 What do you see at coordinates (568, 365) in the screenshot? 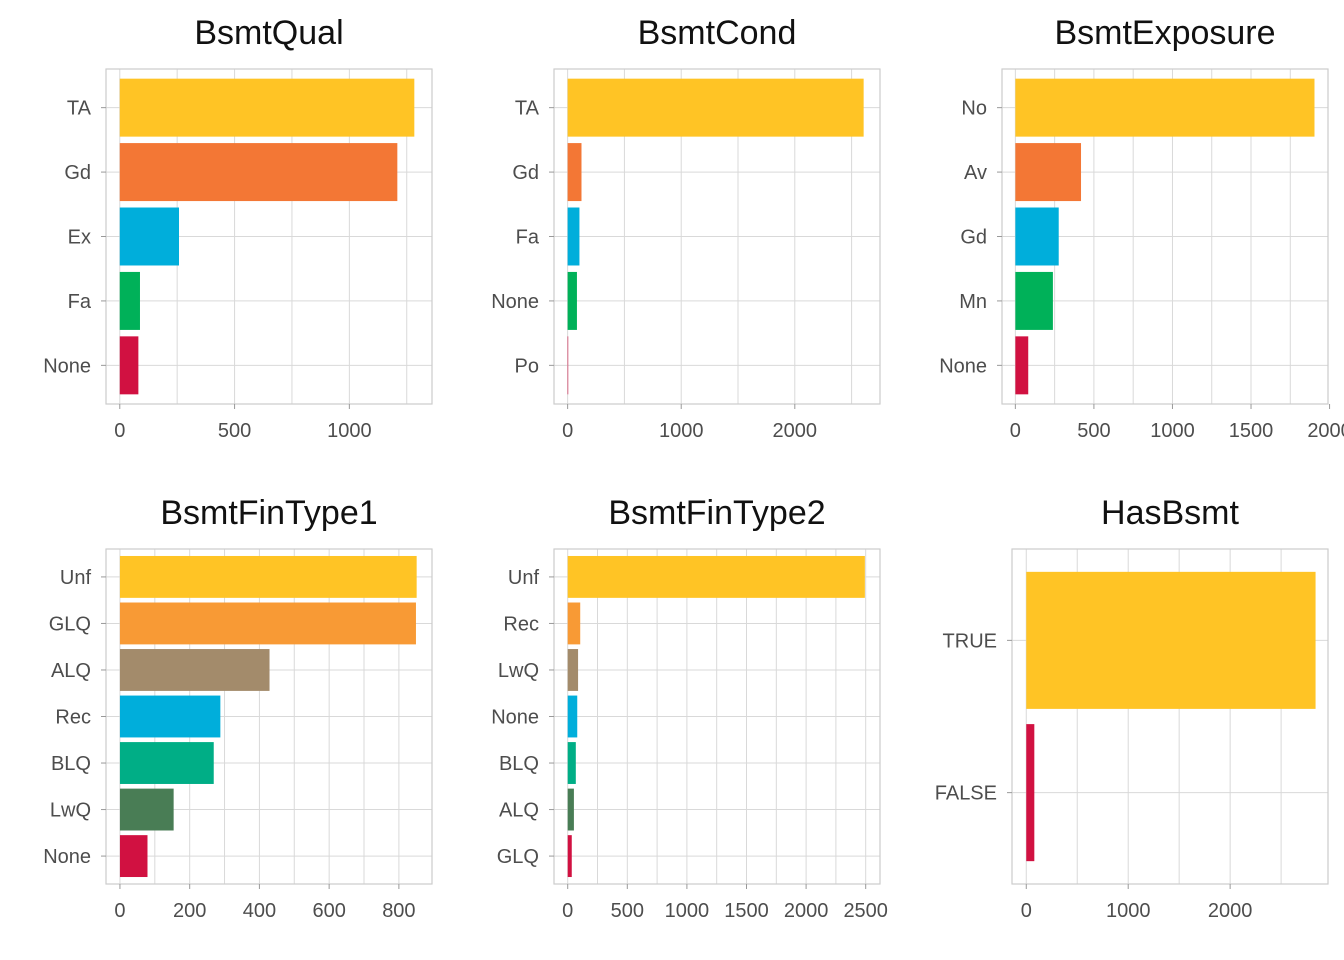
I see `bar-po` at bounding box center [568, 365].